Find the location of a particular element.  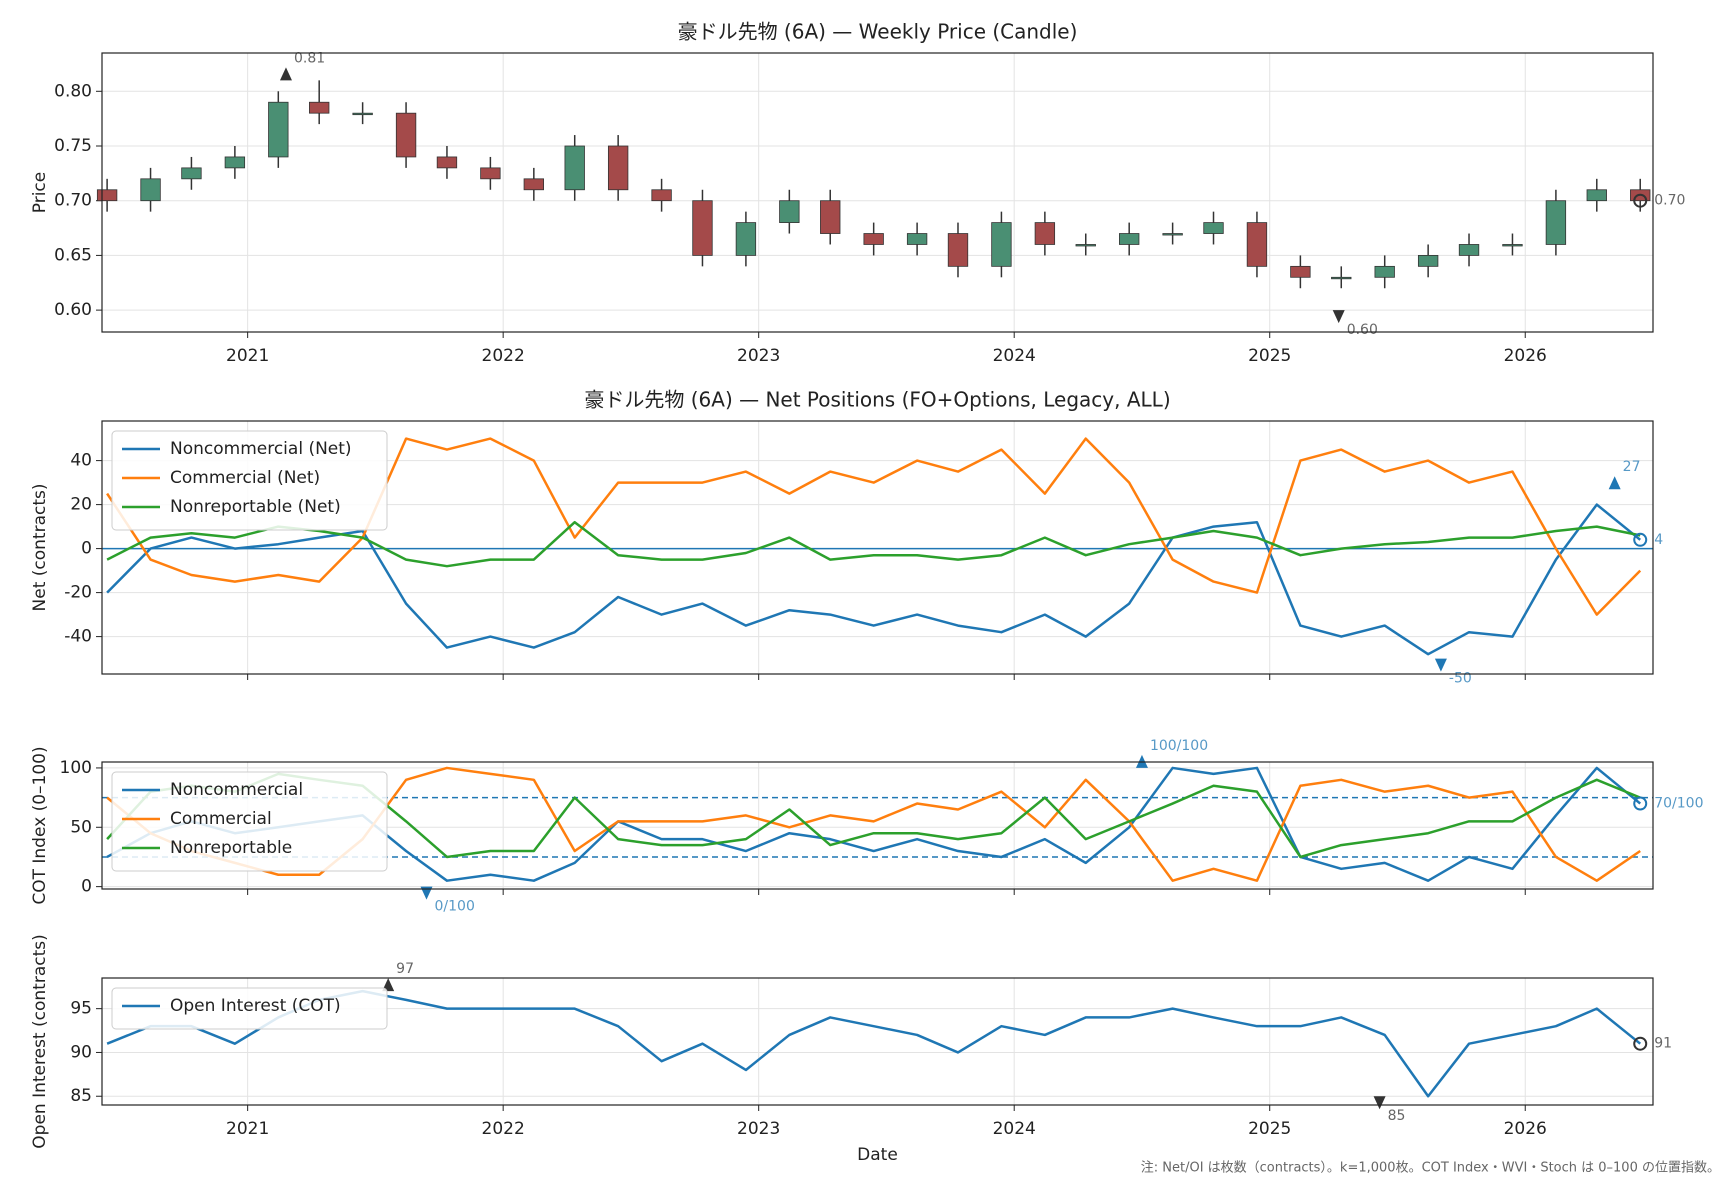

y-tick-label: 95 is located at coordinates (81, 1009).